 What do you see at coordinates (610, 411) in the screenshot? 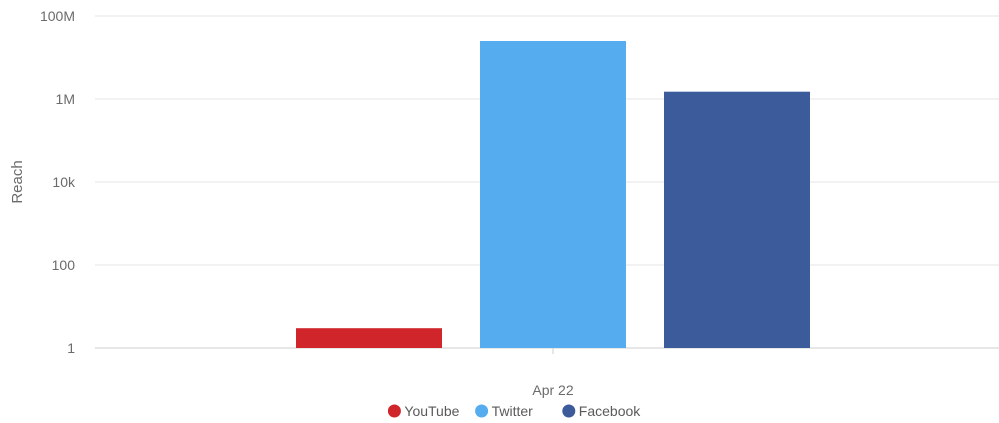
I see `legend-label: Facebook` at bounding box center [610, 411].